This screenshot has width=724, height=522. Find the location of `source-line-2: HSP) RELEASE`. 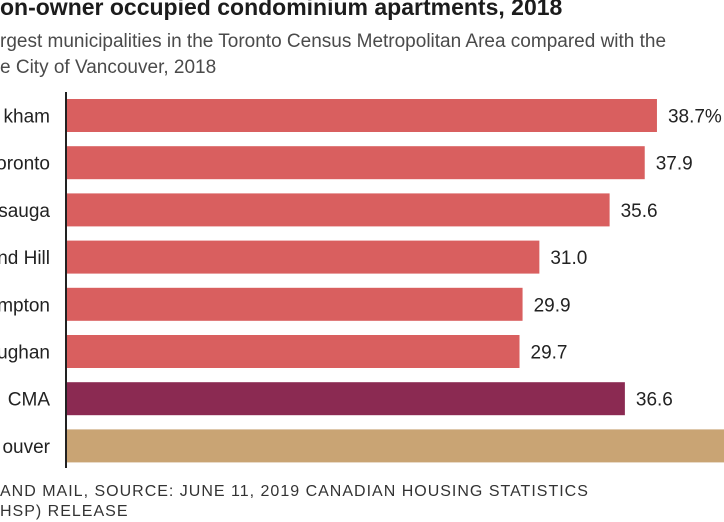

source-line-2: HSP) RELEASE is located at coordinates (64, 511).